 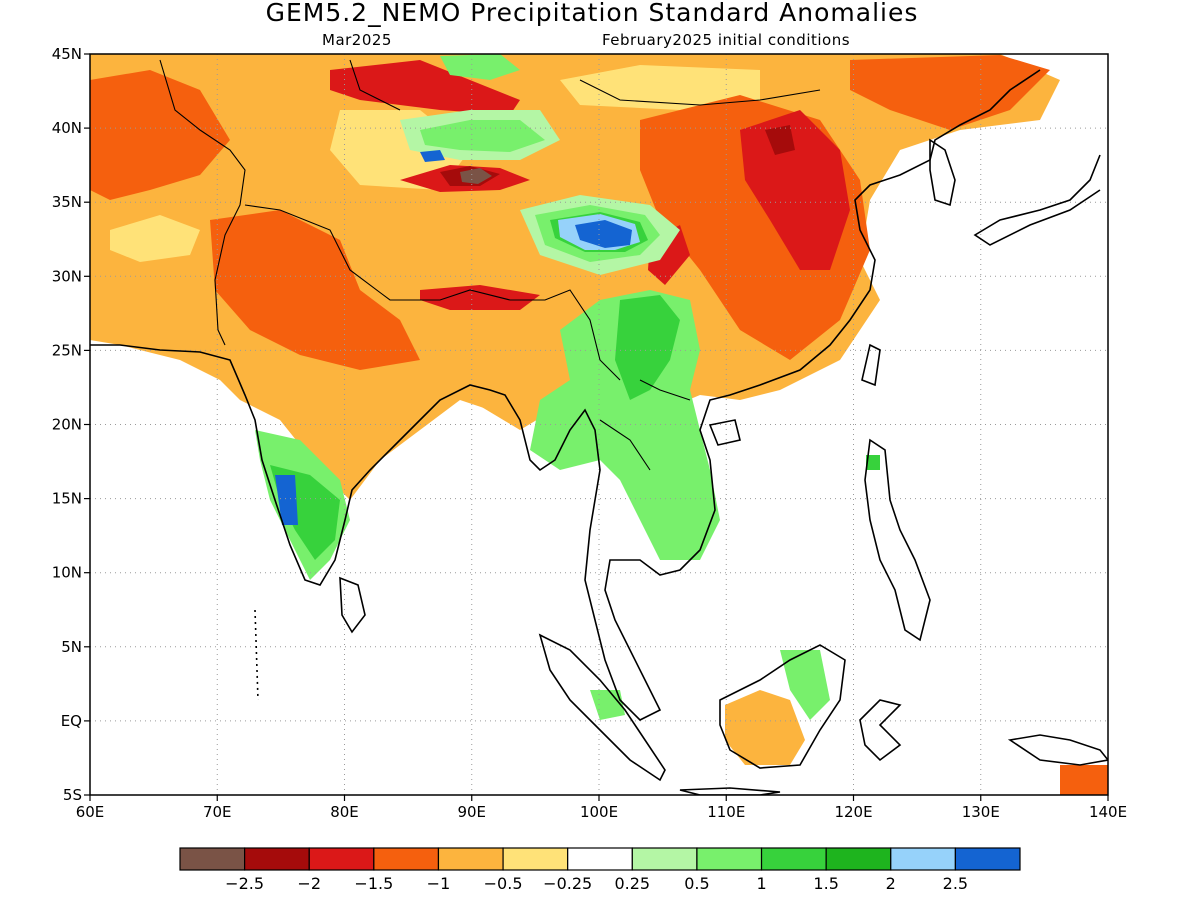 I want to click on latitude-tick-label: EQ, so click(x=71, y=721).